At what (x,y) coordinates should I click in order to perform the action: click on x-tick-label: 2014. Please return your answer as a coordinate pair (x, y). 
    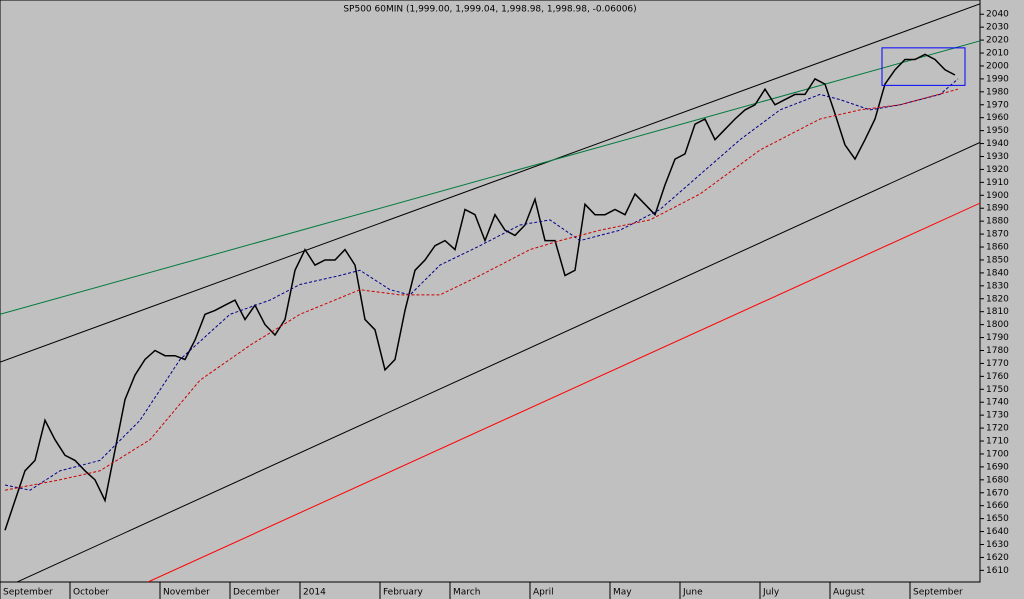
    Looking at the image, I should click on (314, 593).